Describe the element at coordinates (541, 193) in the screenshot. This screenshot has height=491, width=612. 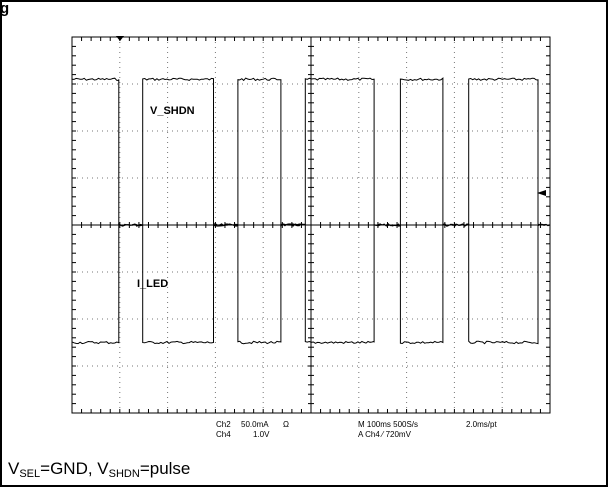
I see `trigger-arrow` at that location.